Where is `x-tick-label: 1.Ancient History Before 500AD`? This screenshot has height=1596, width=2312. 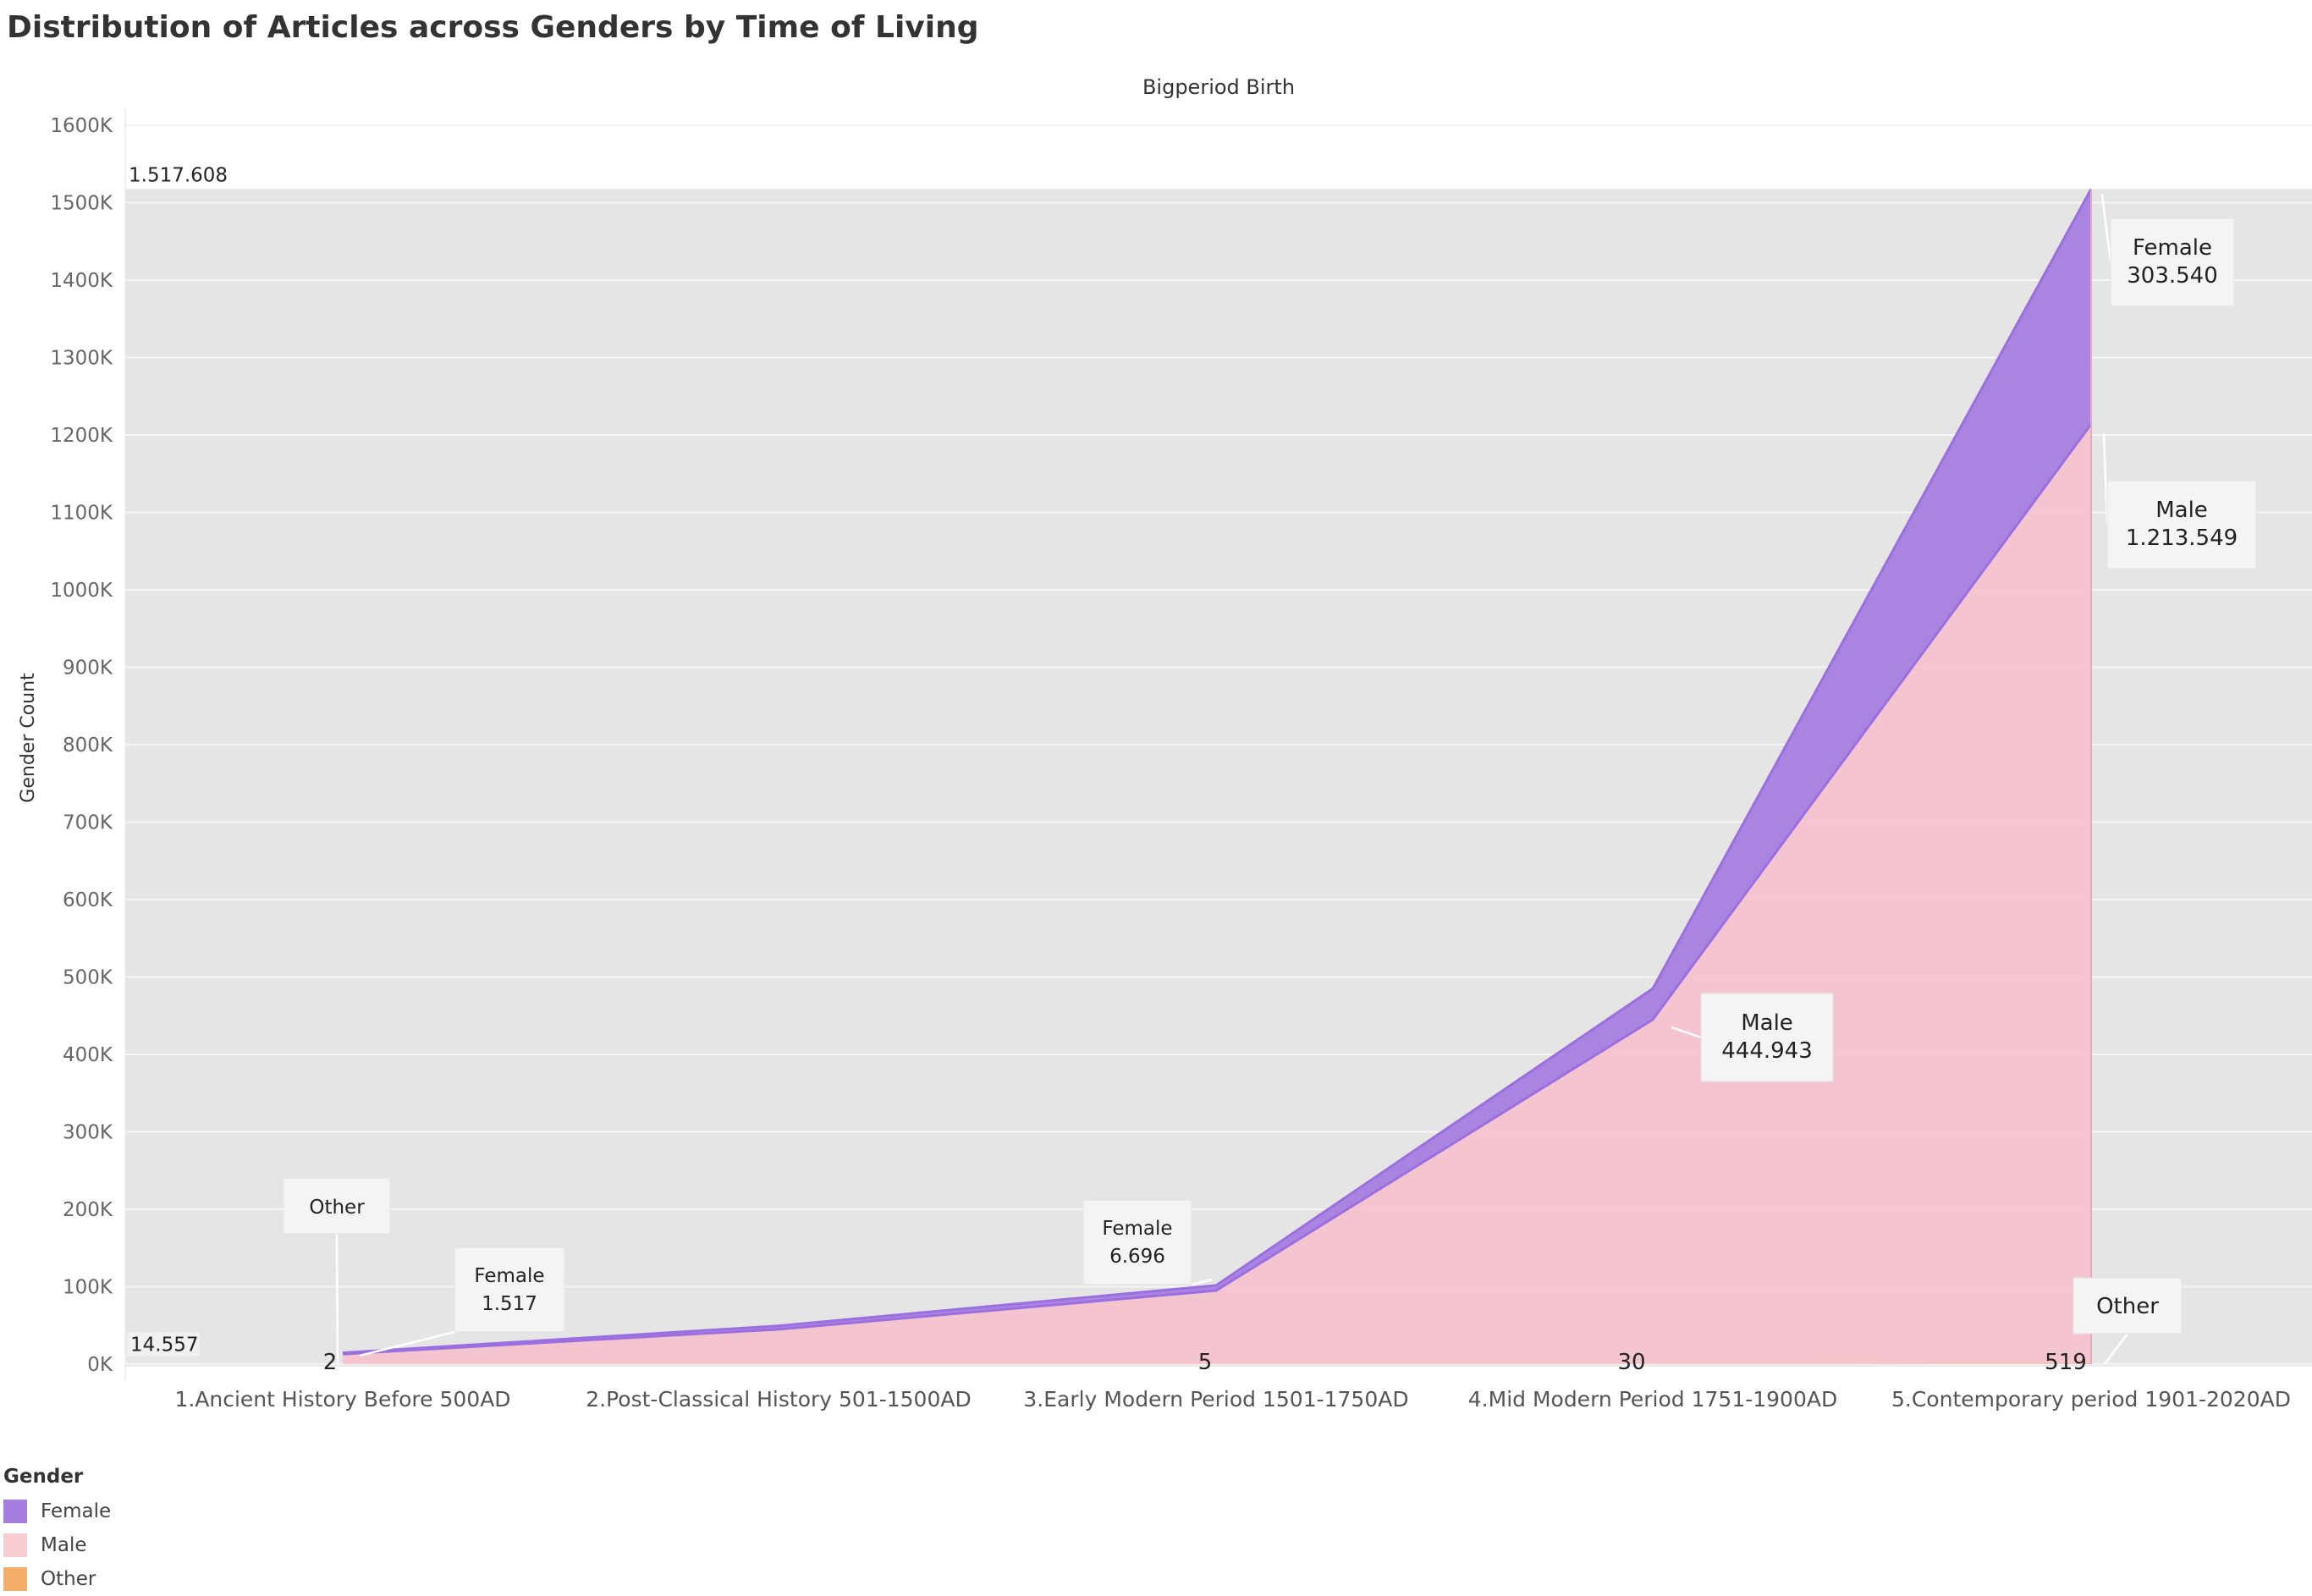 x-tick-label: 1.Ancient History Before 500AD is located at coordinates (342, 1399).